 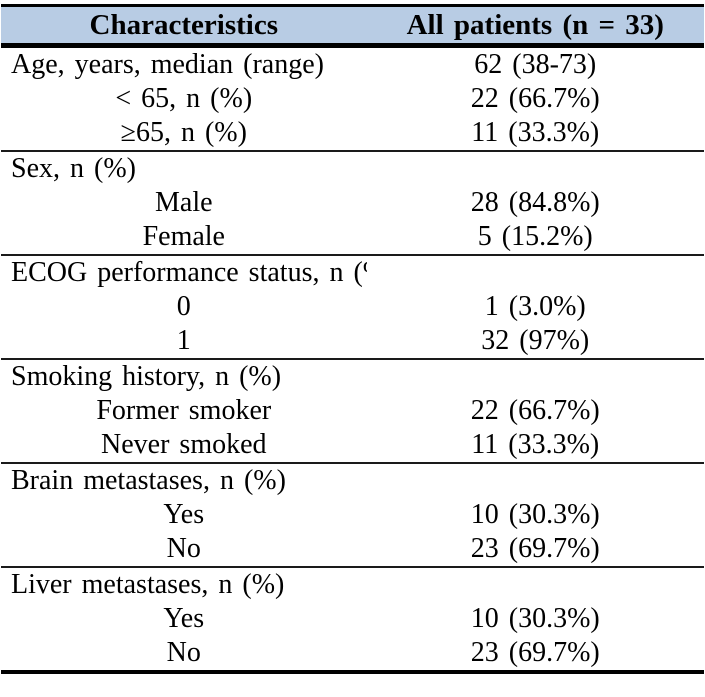 I want to click on table-row-age-65-plus: ≥65, n (%) 11 (33.3%), so click(x=352, y=133).